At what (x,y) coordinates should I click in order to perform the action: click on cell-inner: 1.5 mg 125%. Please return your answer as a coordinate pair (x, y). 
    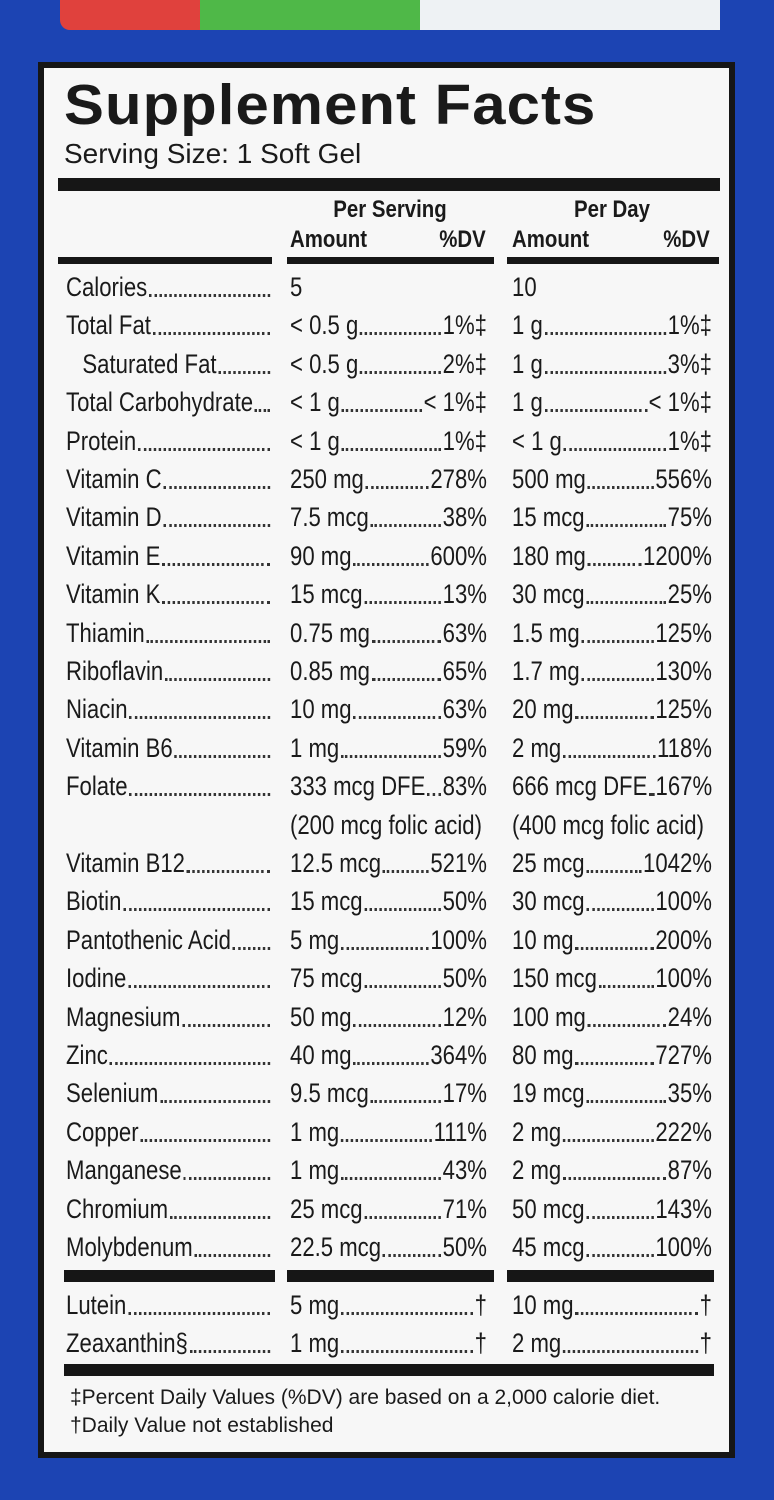
    Looking at the image, I should click on (612, 633).